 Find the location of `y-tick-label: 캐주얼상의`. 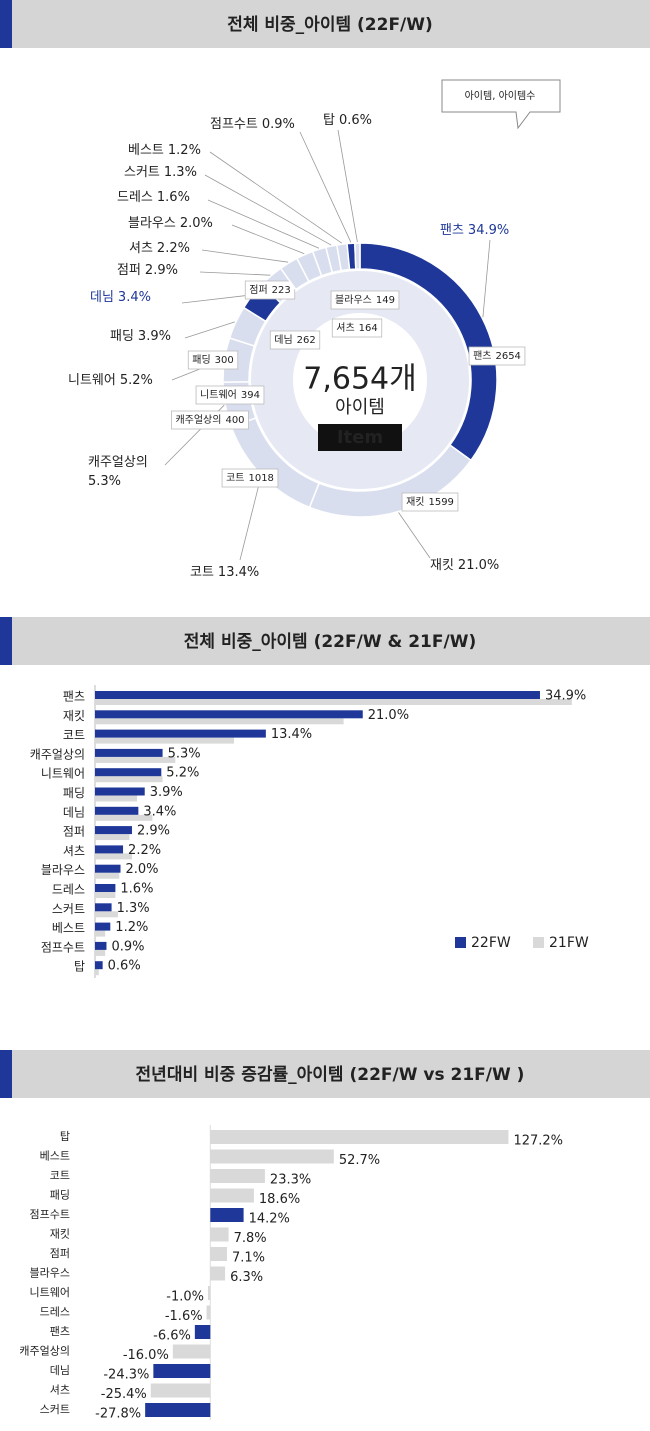

y-tick-label: 캐주얼상의 is located at coordinates (57, 754).